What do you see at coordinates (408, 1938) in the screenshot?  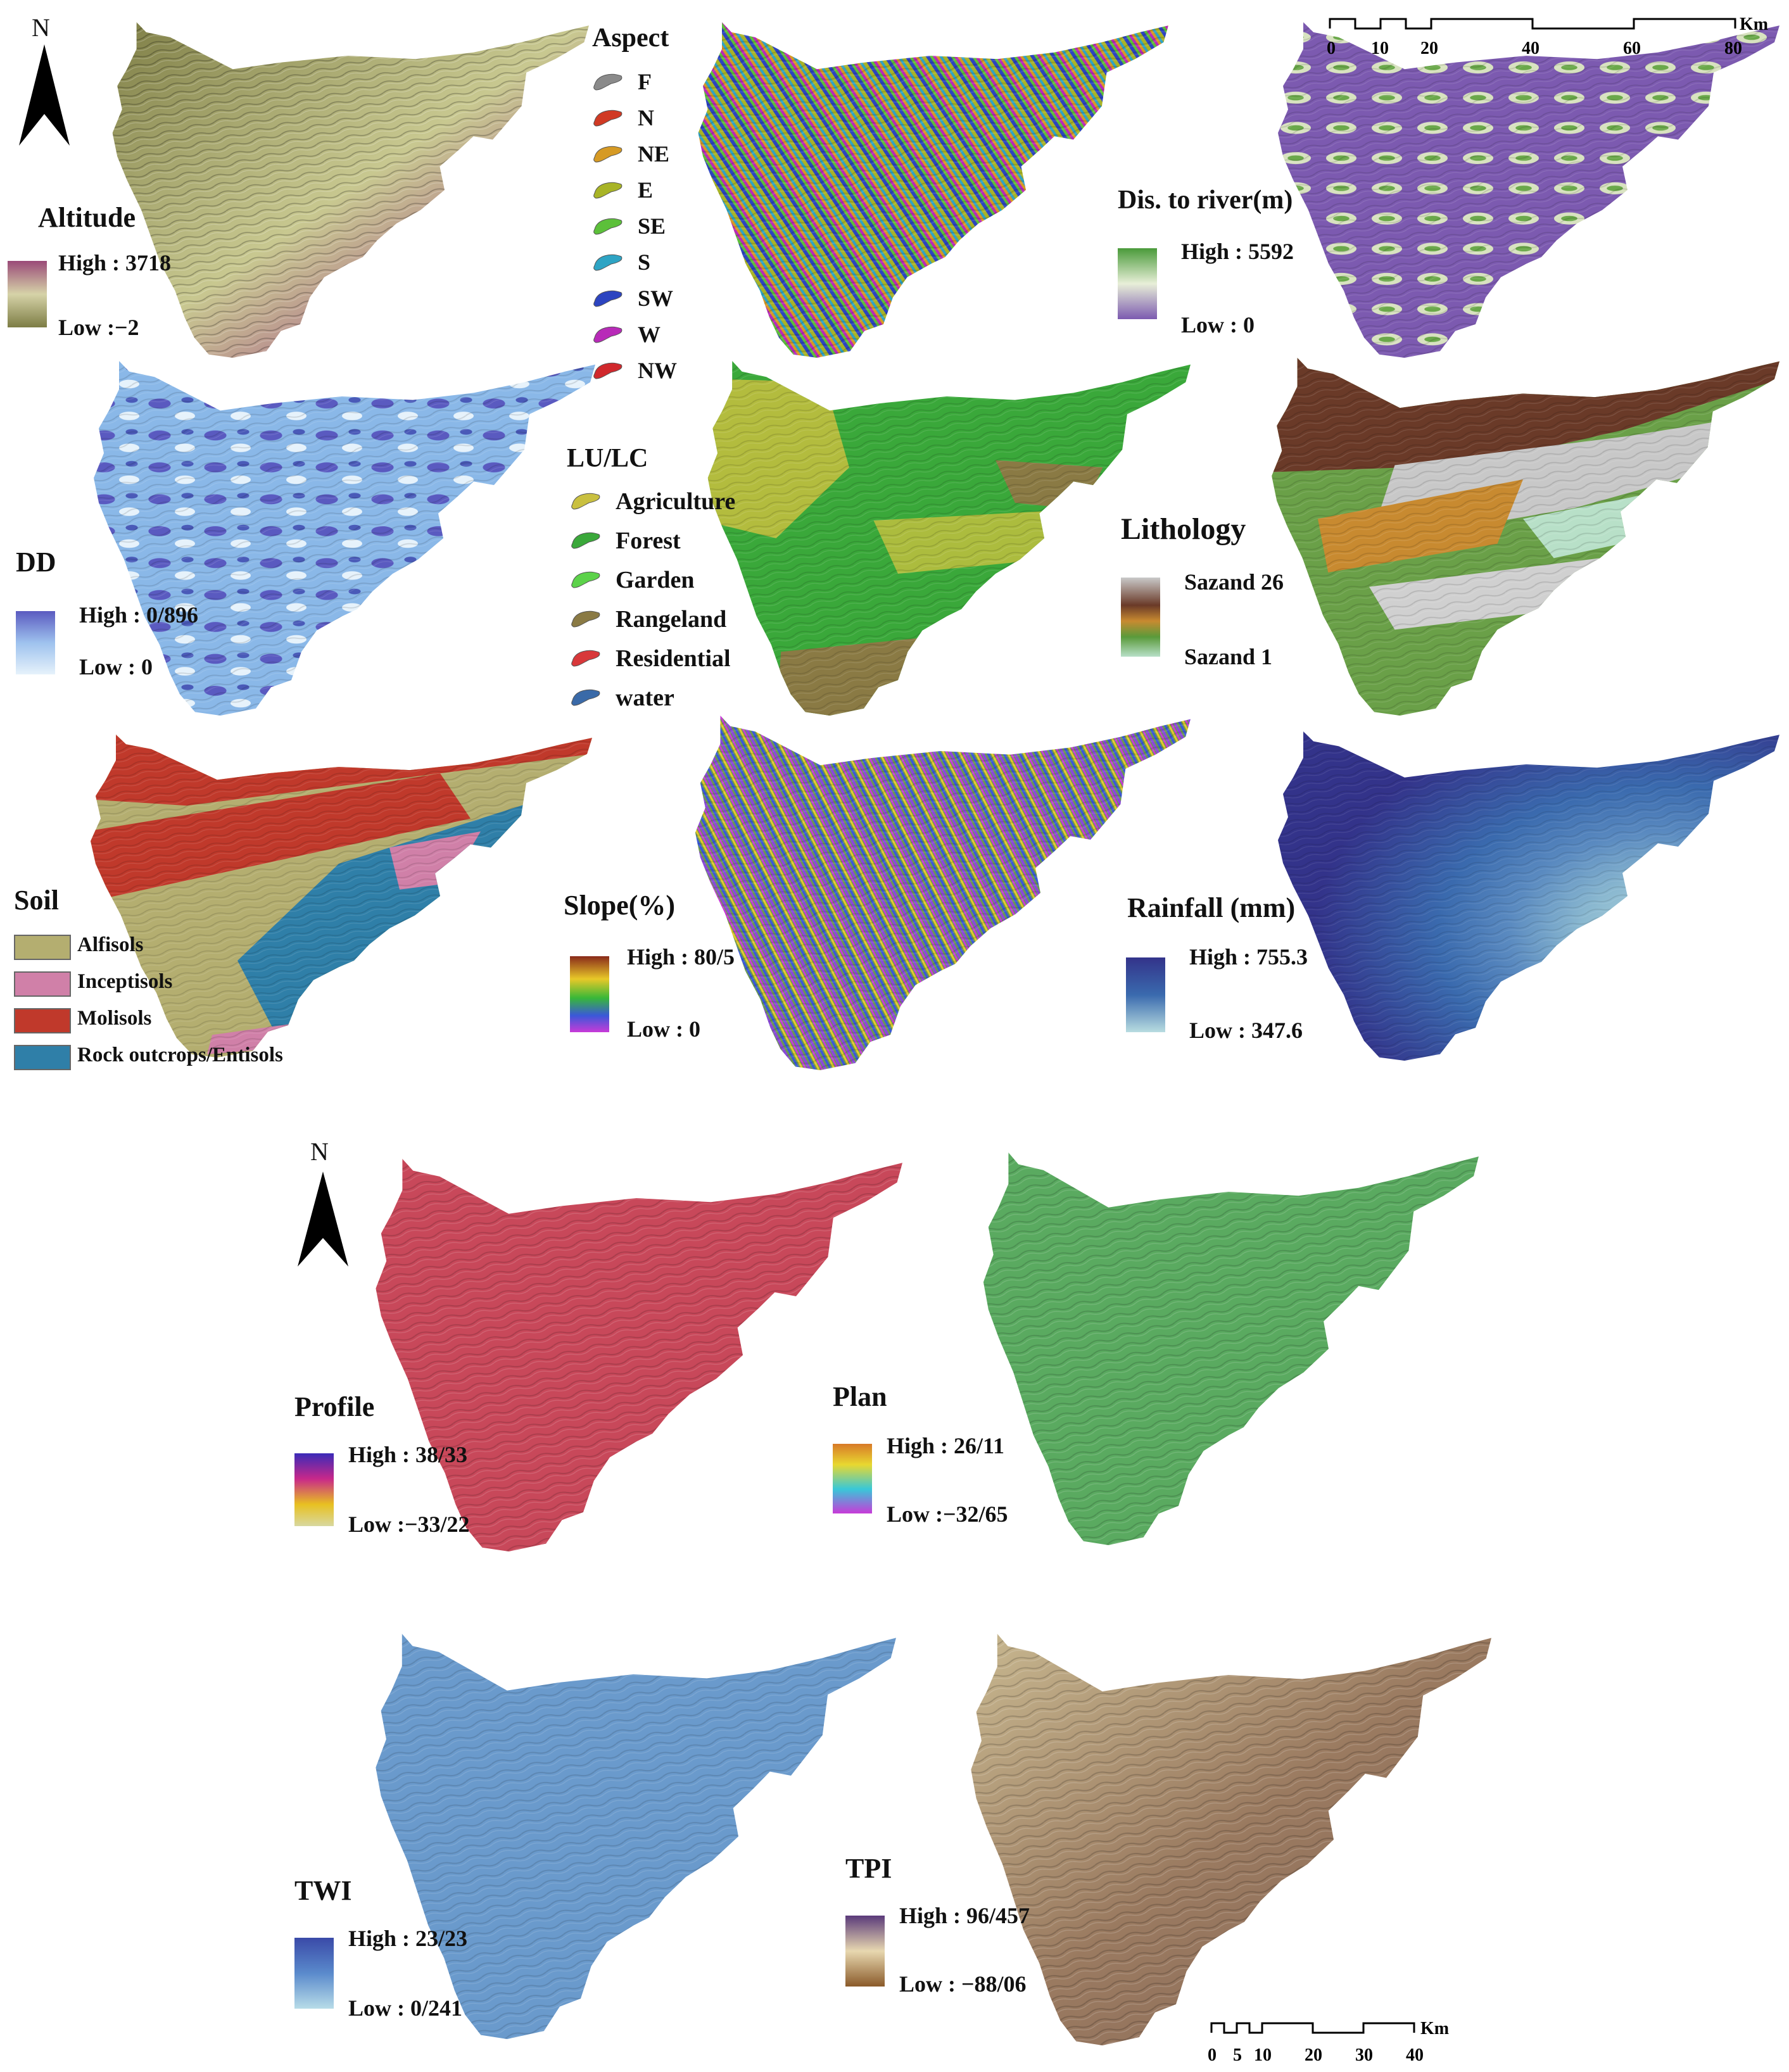 I see `twi-high: High : 23/23` at bounding box center [408, 1938].